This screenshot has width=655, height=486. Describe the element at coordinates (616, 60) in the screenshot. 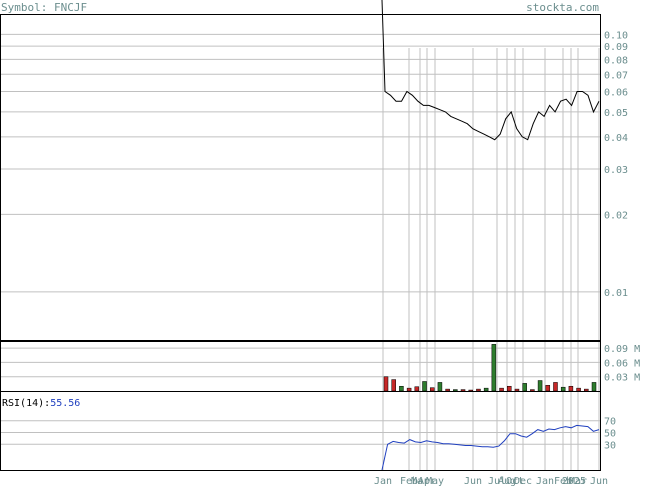

I see `price-tick-label: 0.08` at that location.